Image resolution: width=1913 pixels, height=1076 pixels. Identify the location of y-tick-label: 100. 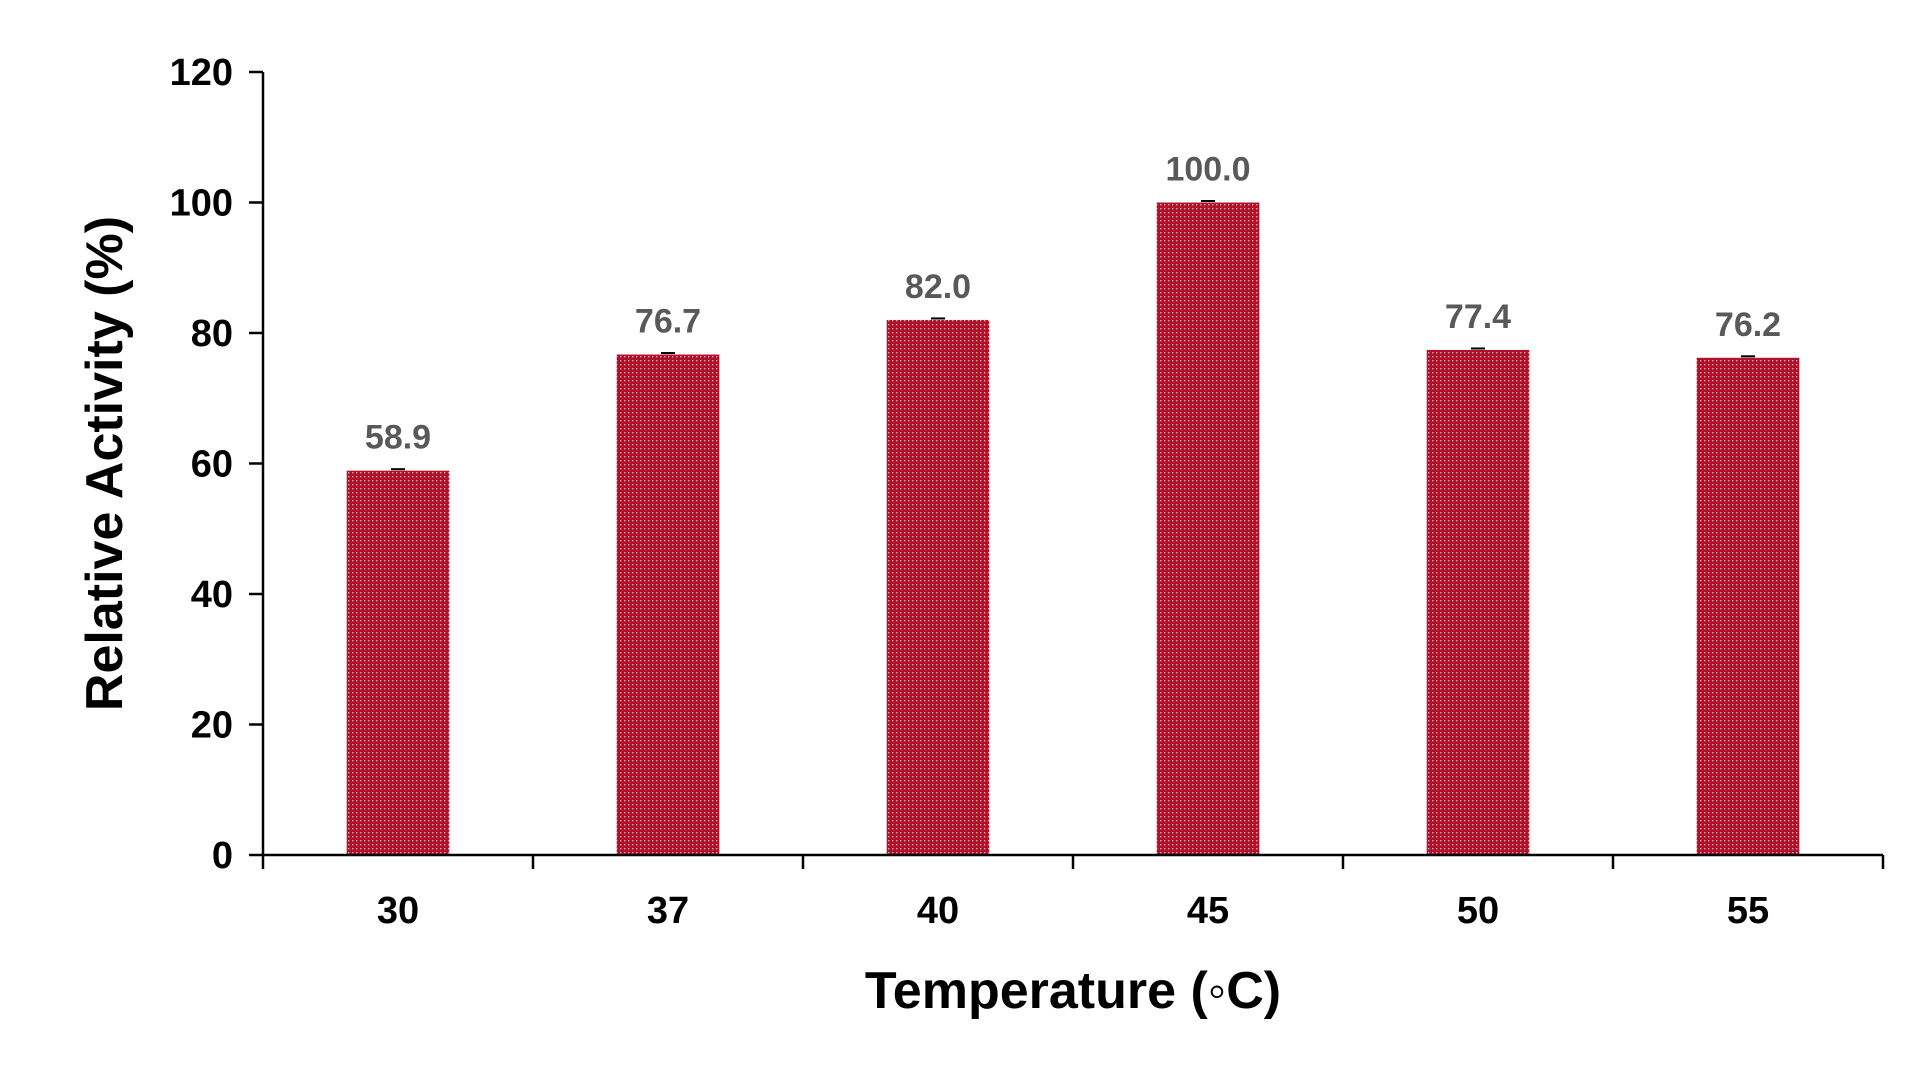
(201, 204).